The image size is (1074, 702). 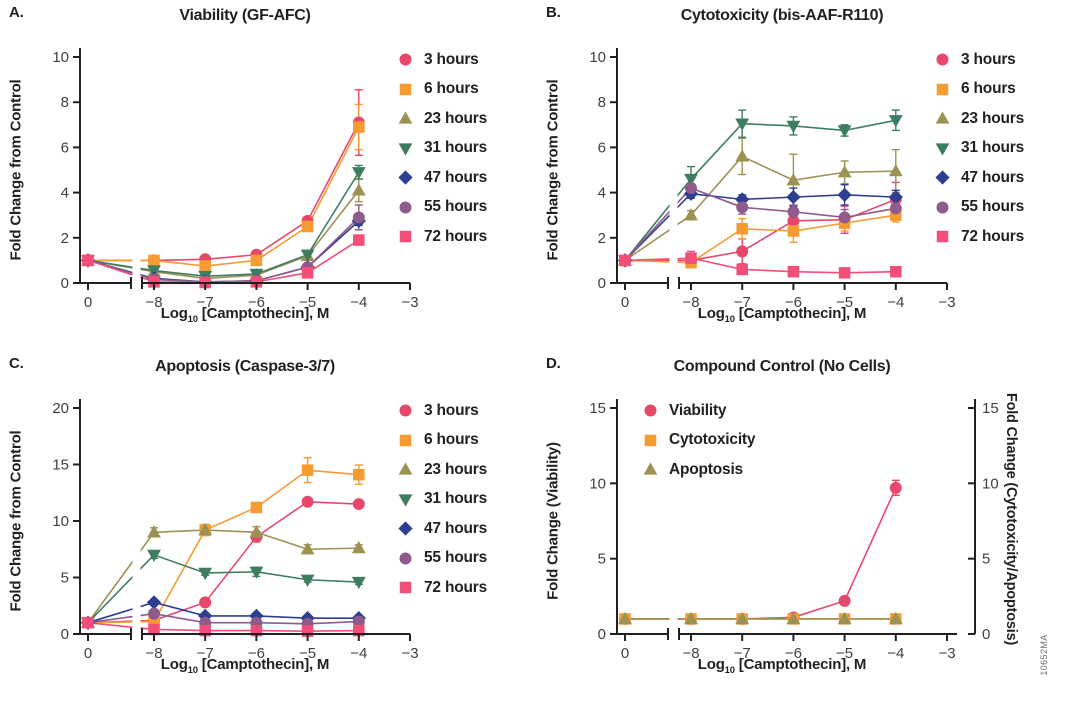 What do you see at coordinates (712, 440) in the screenshot?
I see `legend-label: Cytotoxicity` at bounding box center [712, 440].